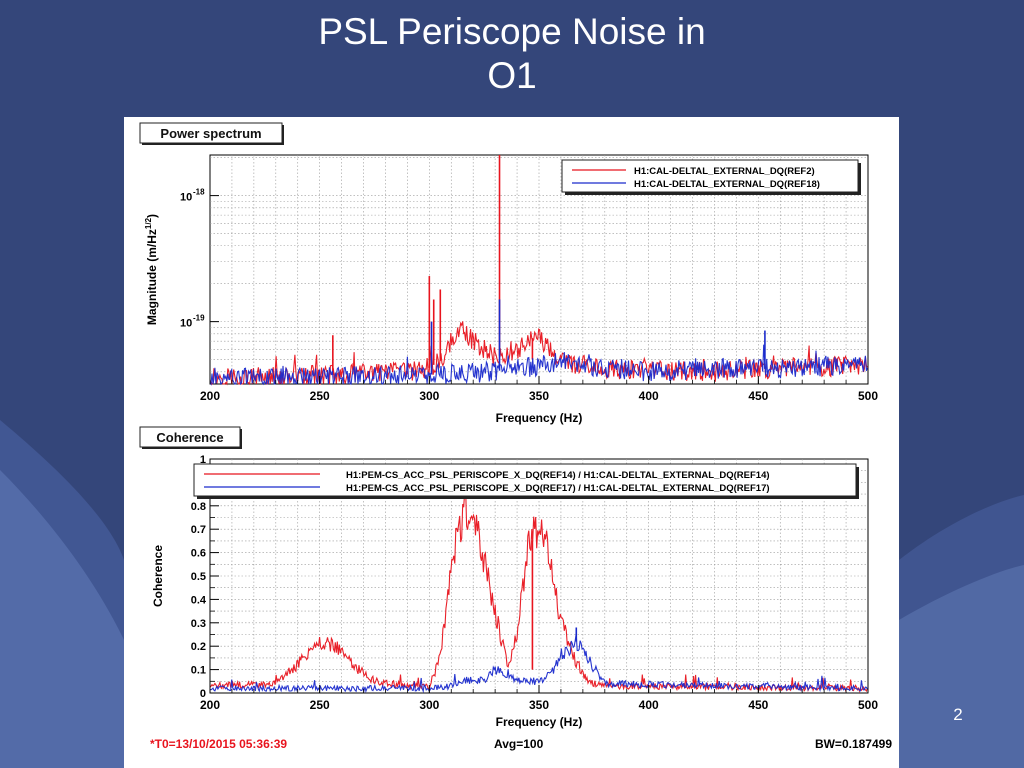 Image resolution: width=1024 pixels, height=768 pixels. Describe the element at coordinates (198, 647) in the screenshot. I see `y-tick-label: 0.2` at that location.